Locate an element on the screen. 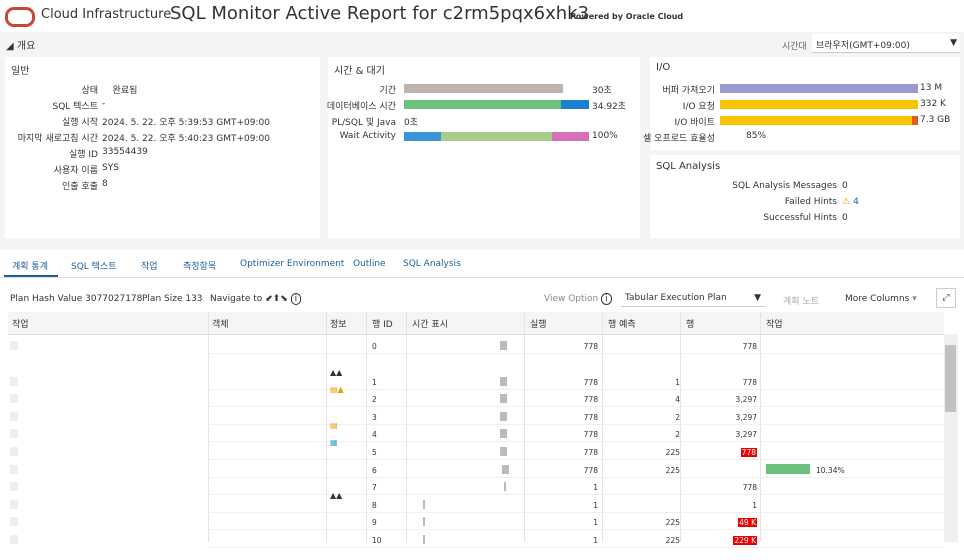 The height and width of the screenshot is (560, 964). info-icon: ▤ is located at coordinates (334, 425).